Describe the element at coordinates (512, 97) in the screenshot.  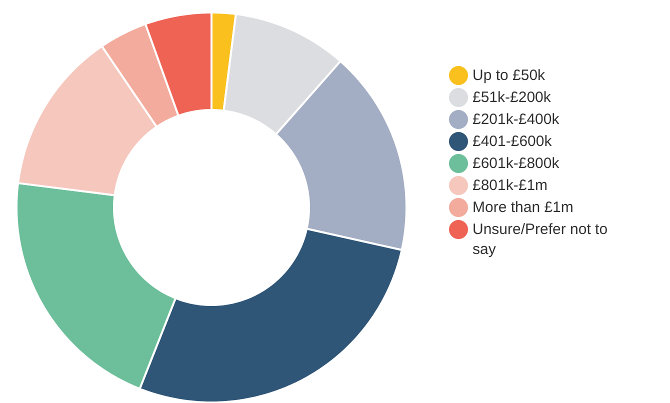
I see `legend-label: £51k-£200k` at that location.